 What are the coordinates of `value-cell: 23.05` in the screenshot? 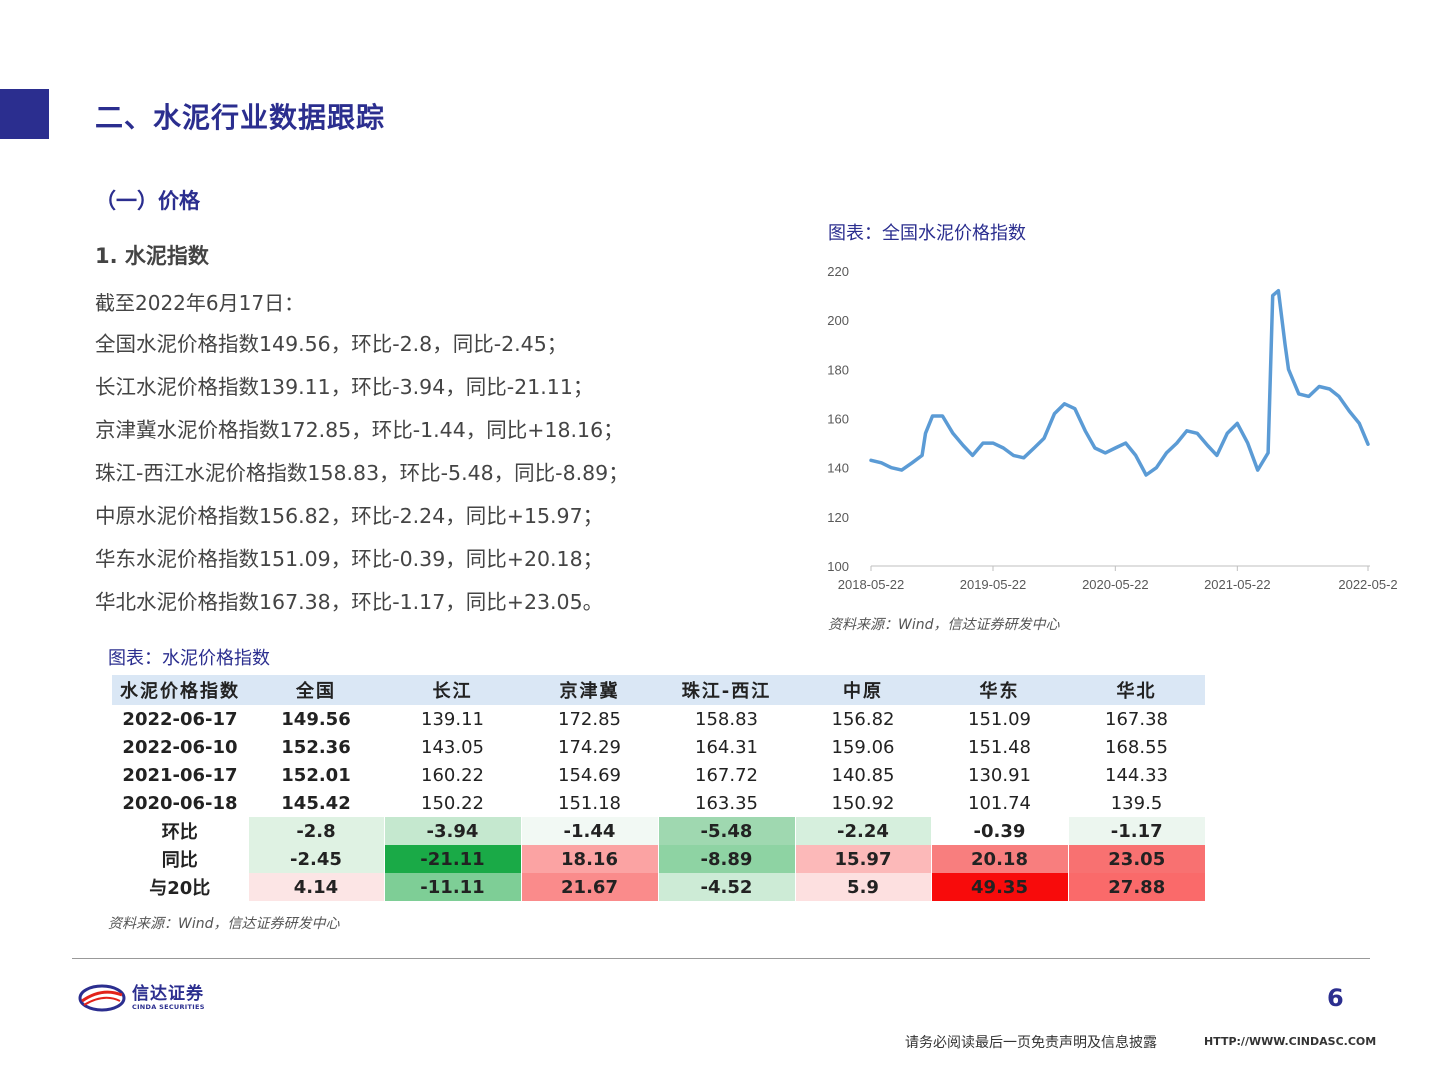 It's located at (1136, 859).